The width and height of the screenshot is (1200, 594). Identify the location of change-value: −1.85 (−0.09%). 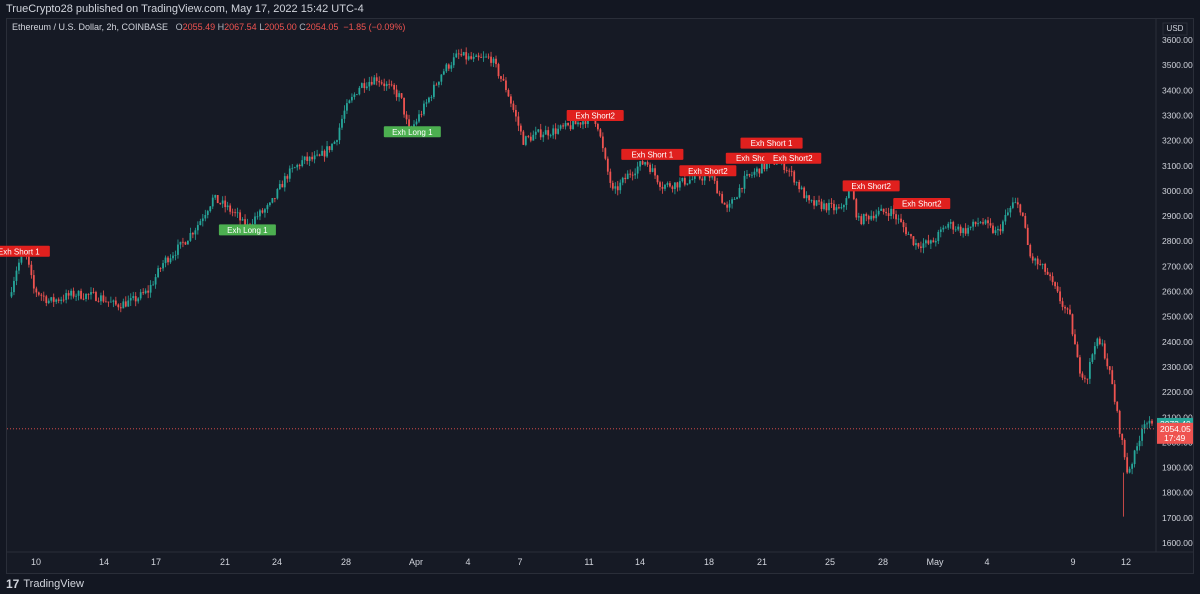
(374, 27).